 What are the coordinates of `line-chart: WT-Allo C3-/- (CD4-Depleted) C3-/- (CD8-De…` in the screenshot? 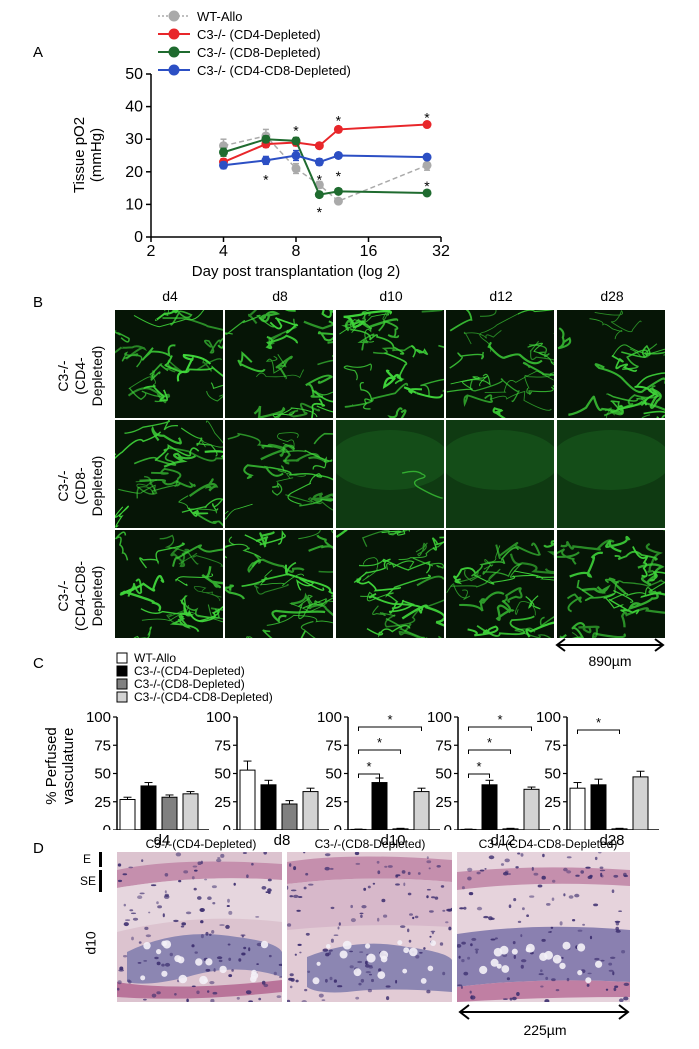 It's located at (260, 144).